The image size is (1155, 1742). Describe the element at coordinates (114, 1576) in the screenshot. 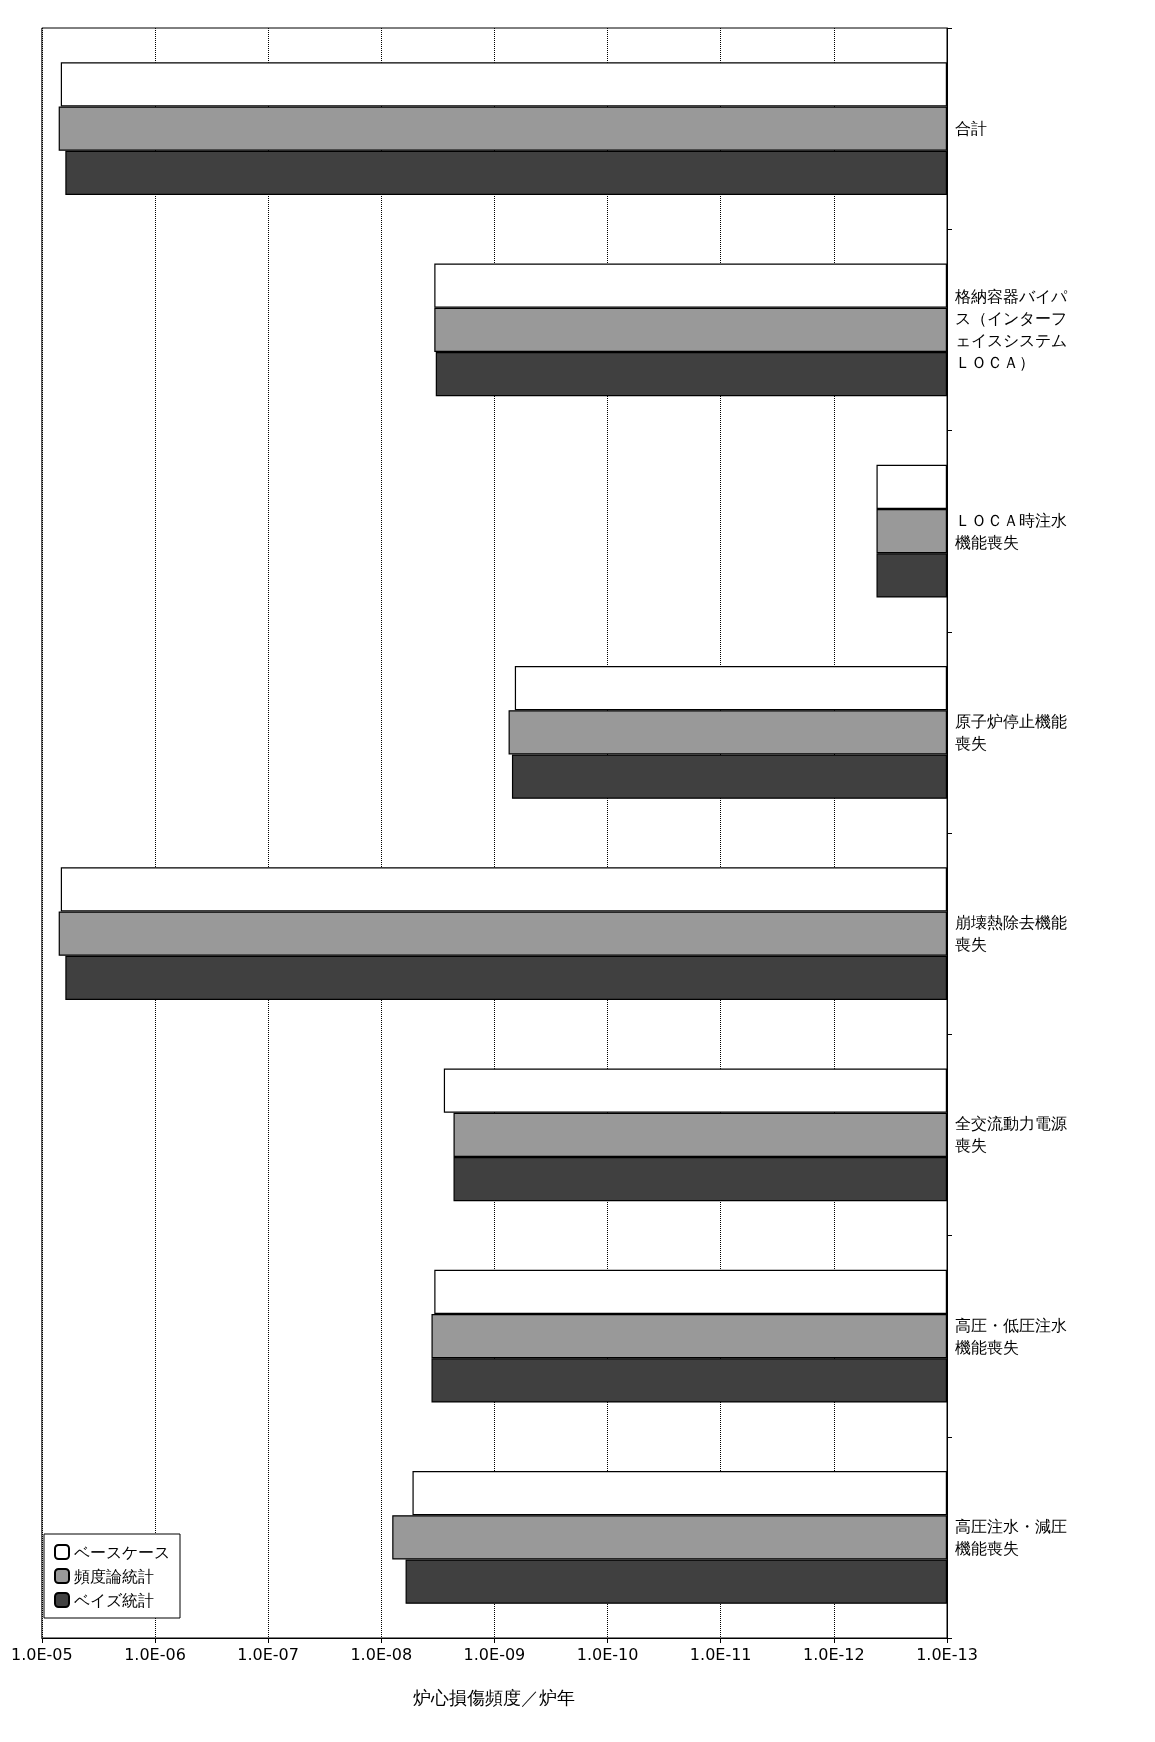

I see `legend-label: 頻度論統計` at that location.